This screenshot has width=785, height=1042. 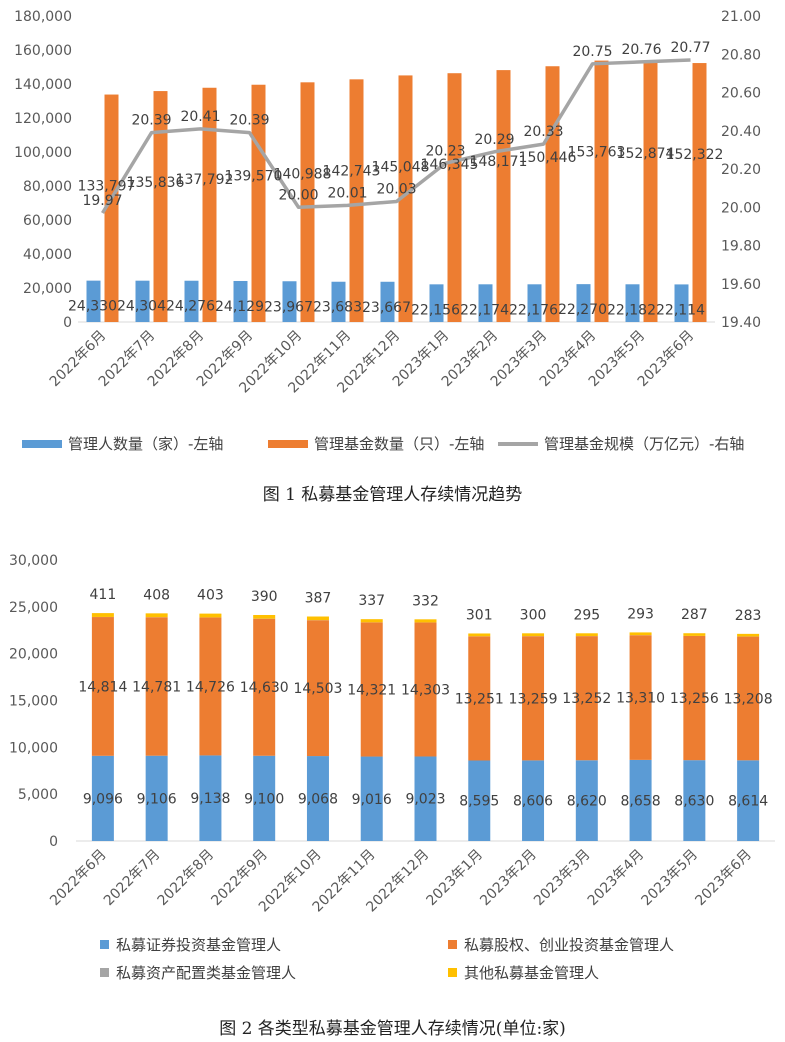 What do you see at coordinates (631, 310) in the screenshot?
I see `data-label-manager-count: 22,182` at bounding box center [631, 310].